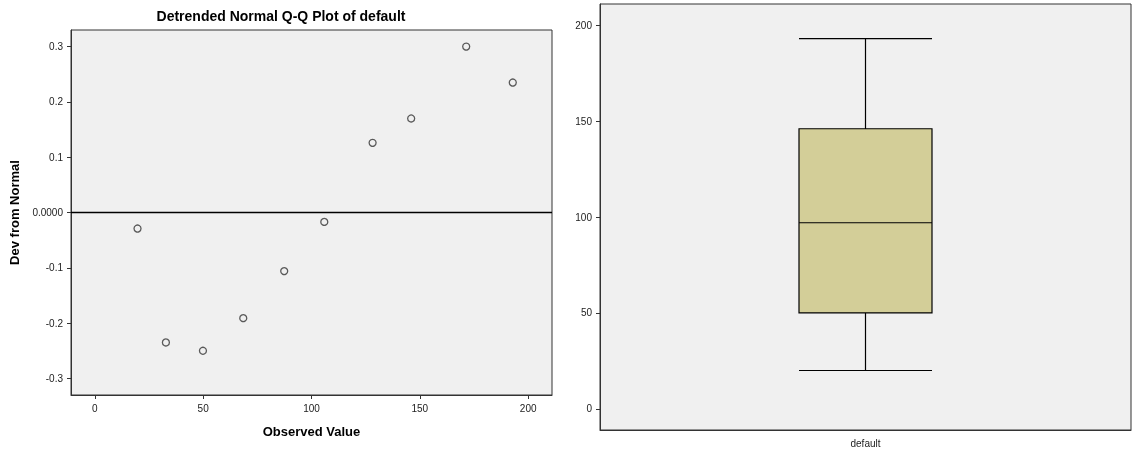 The height and width of the screenshot is (456, 1133). I want to click on y-tick-label: -0.1, so click(54, 268).